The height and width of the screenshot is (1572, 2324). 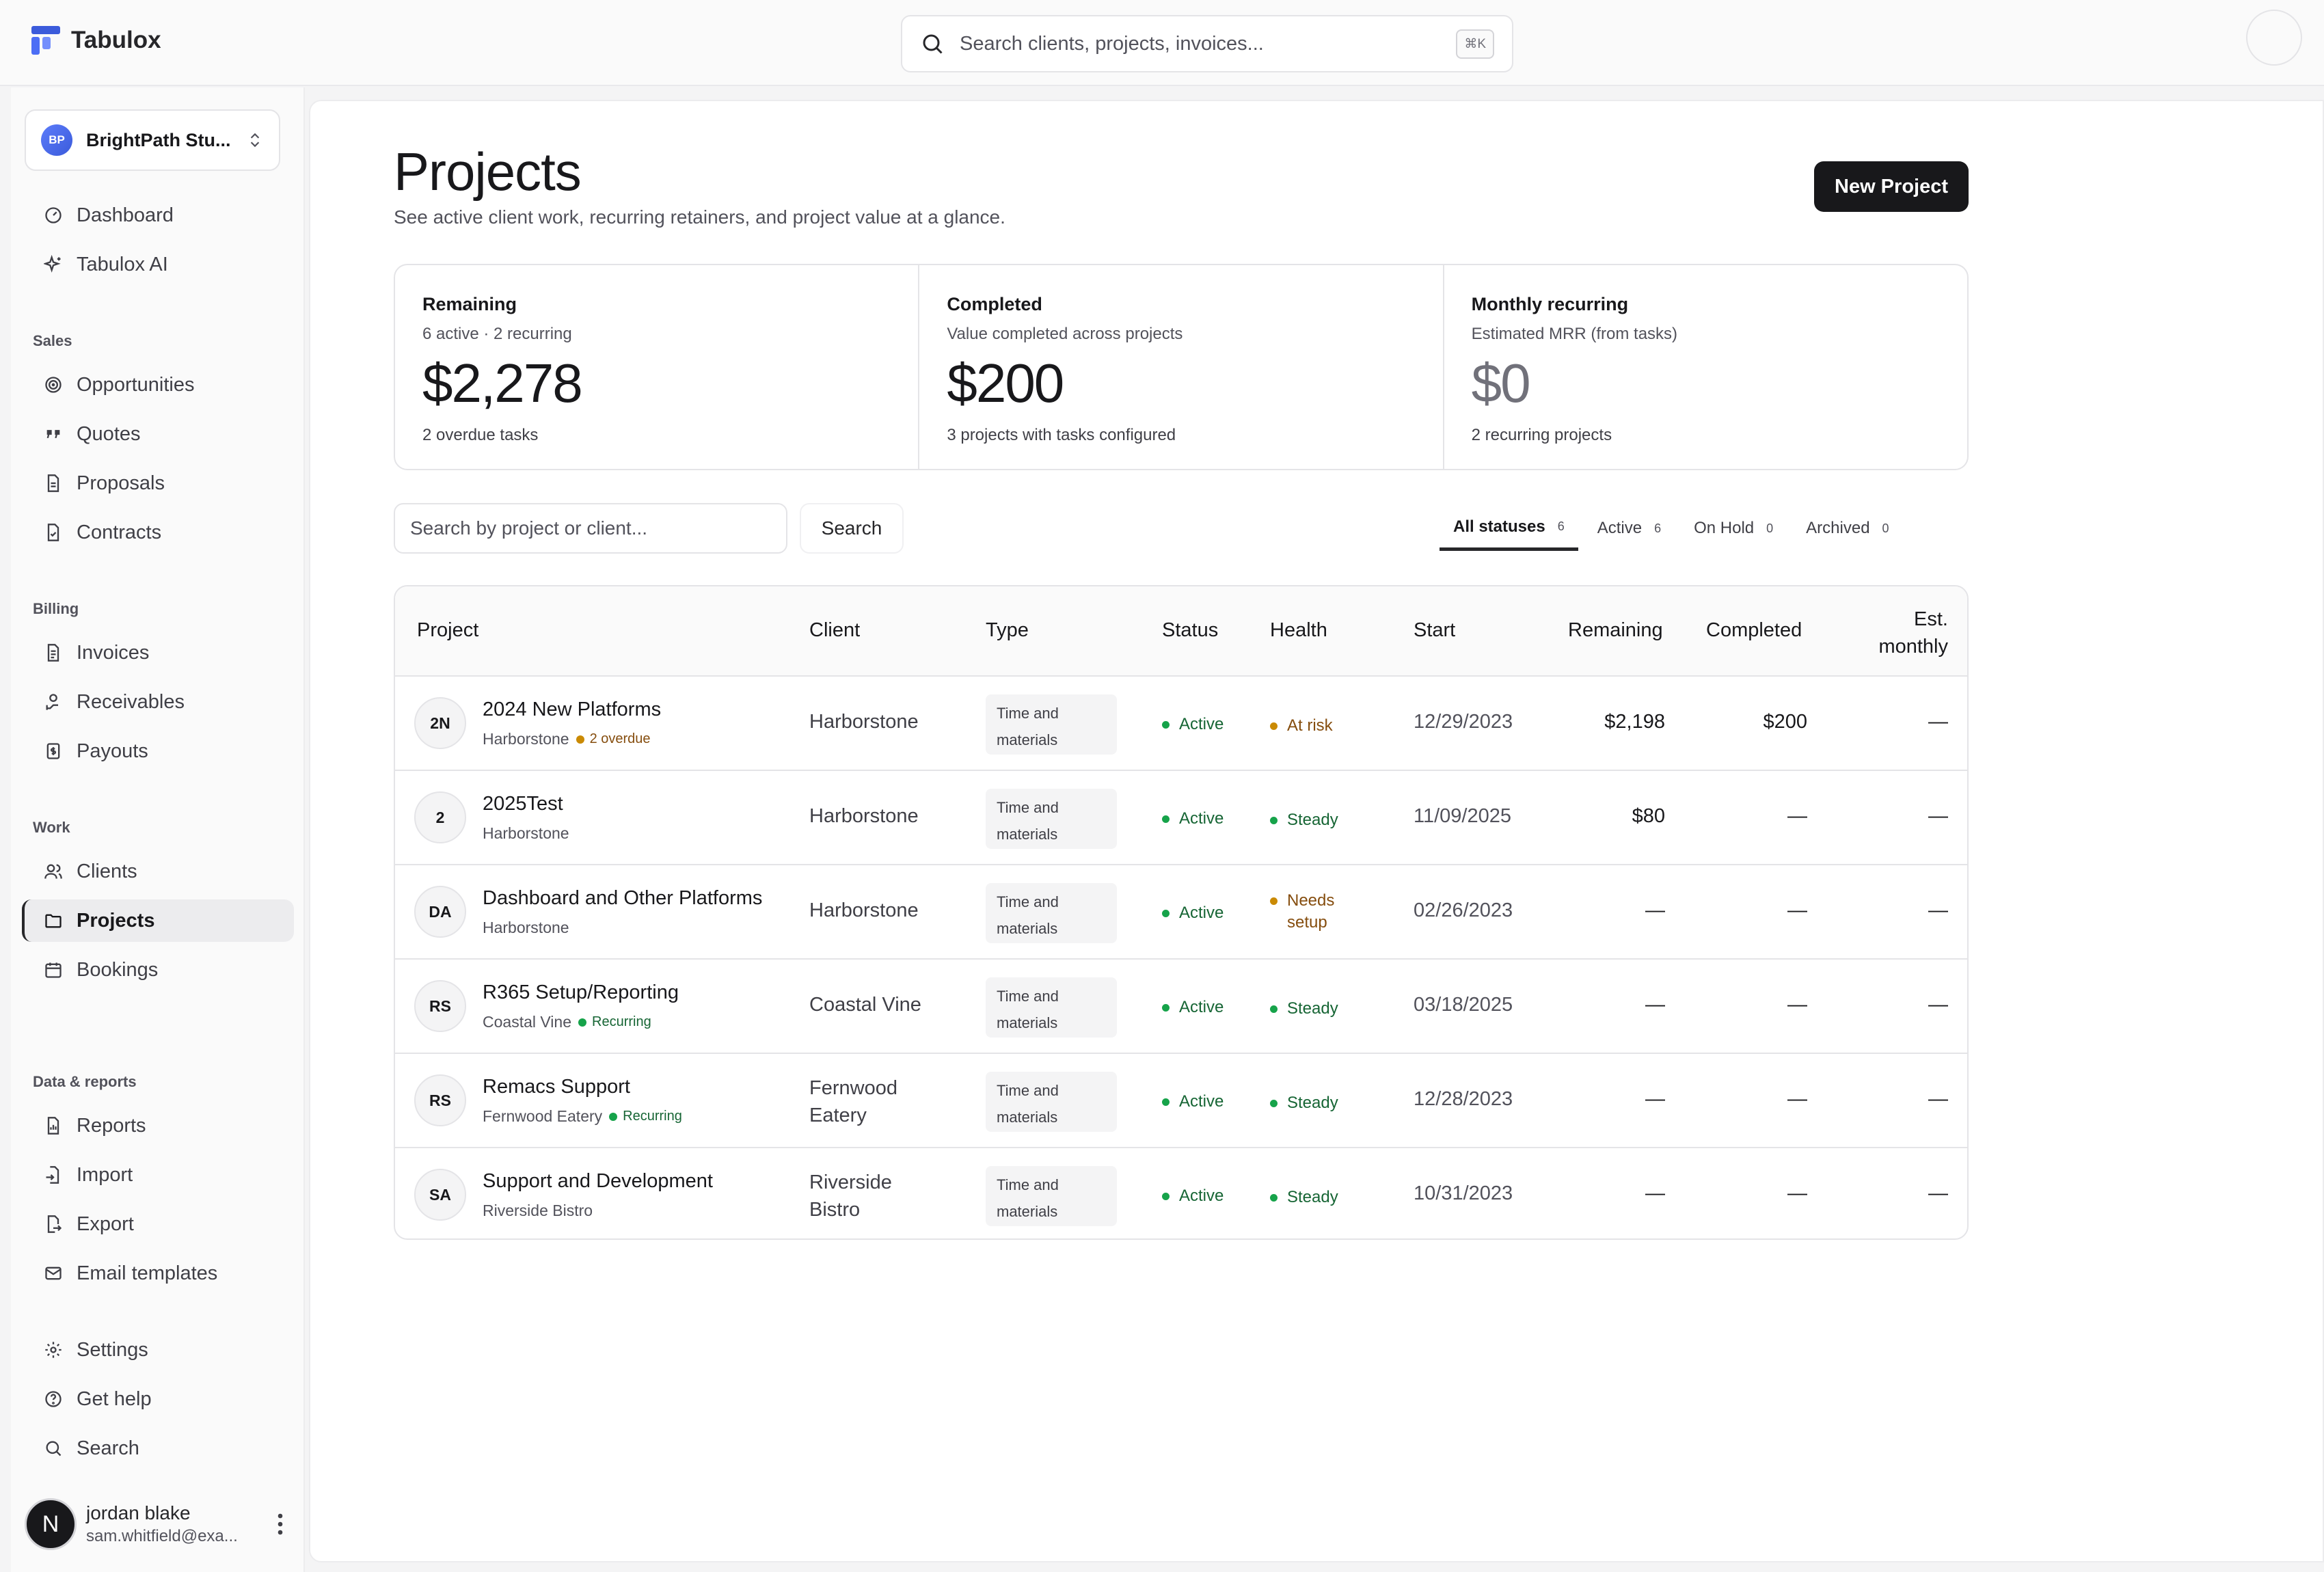 What do you see at coordinates (158, 215) in the screenshot?
I see `sidebar-item-dashboard: Dashboard` at bounding box center [158, 215].